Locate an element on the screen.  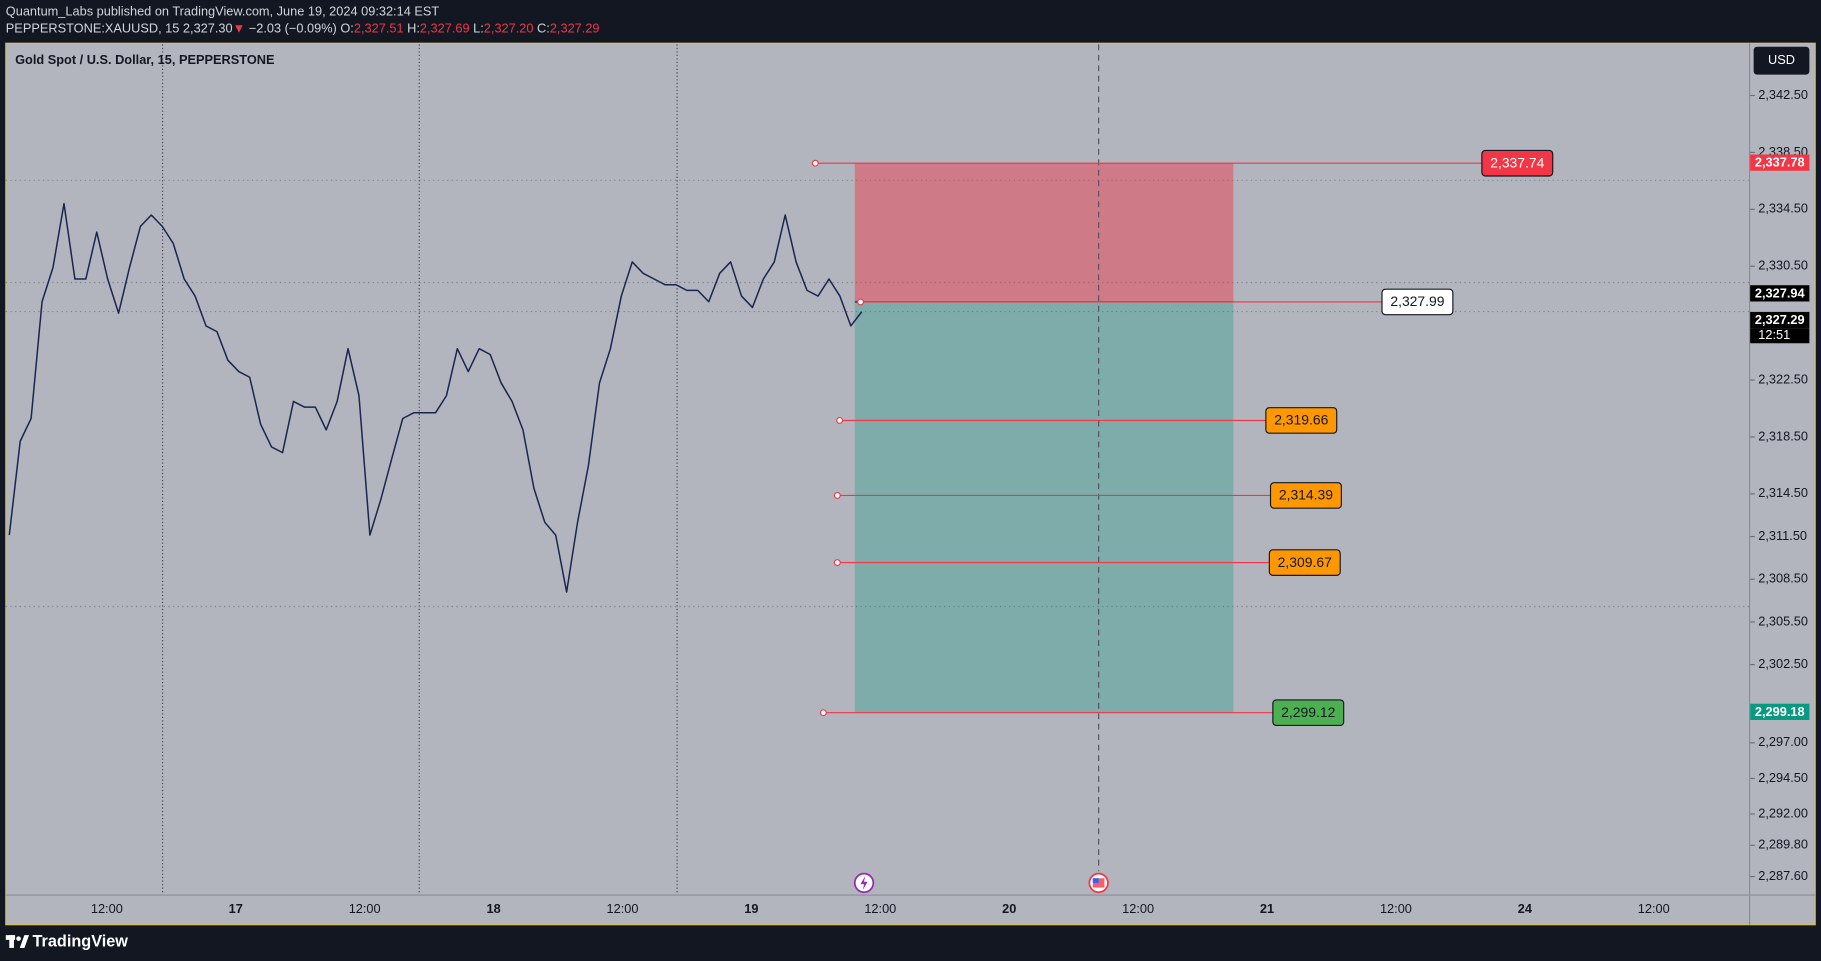
level-label: 2,319.66 is located at coordinates (1301, 420).